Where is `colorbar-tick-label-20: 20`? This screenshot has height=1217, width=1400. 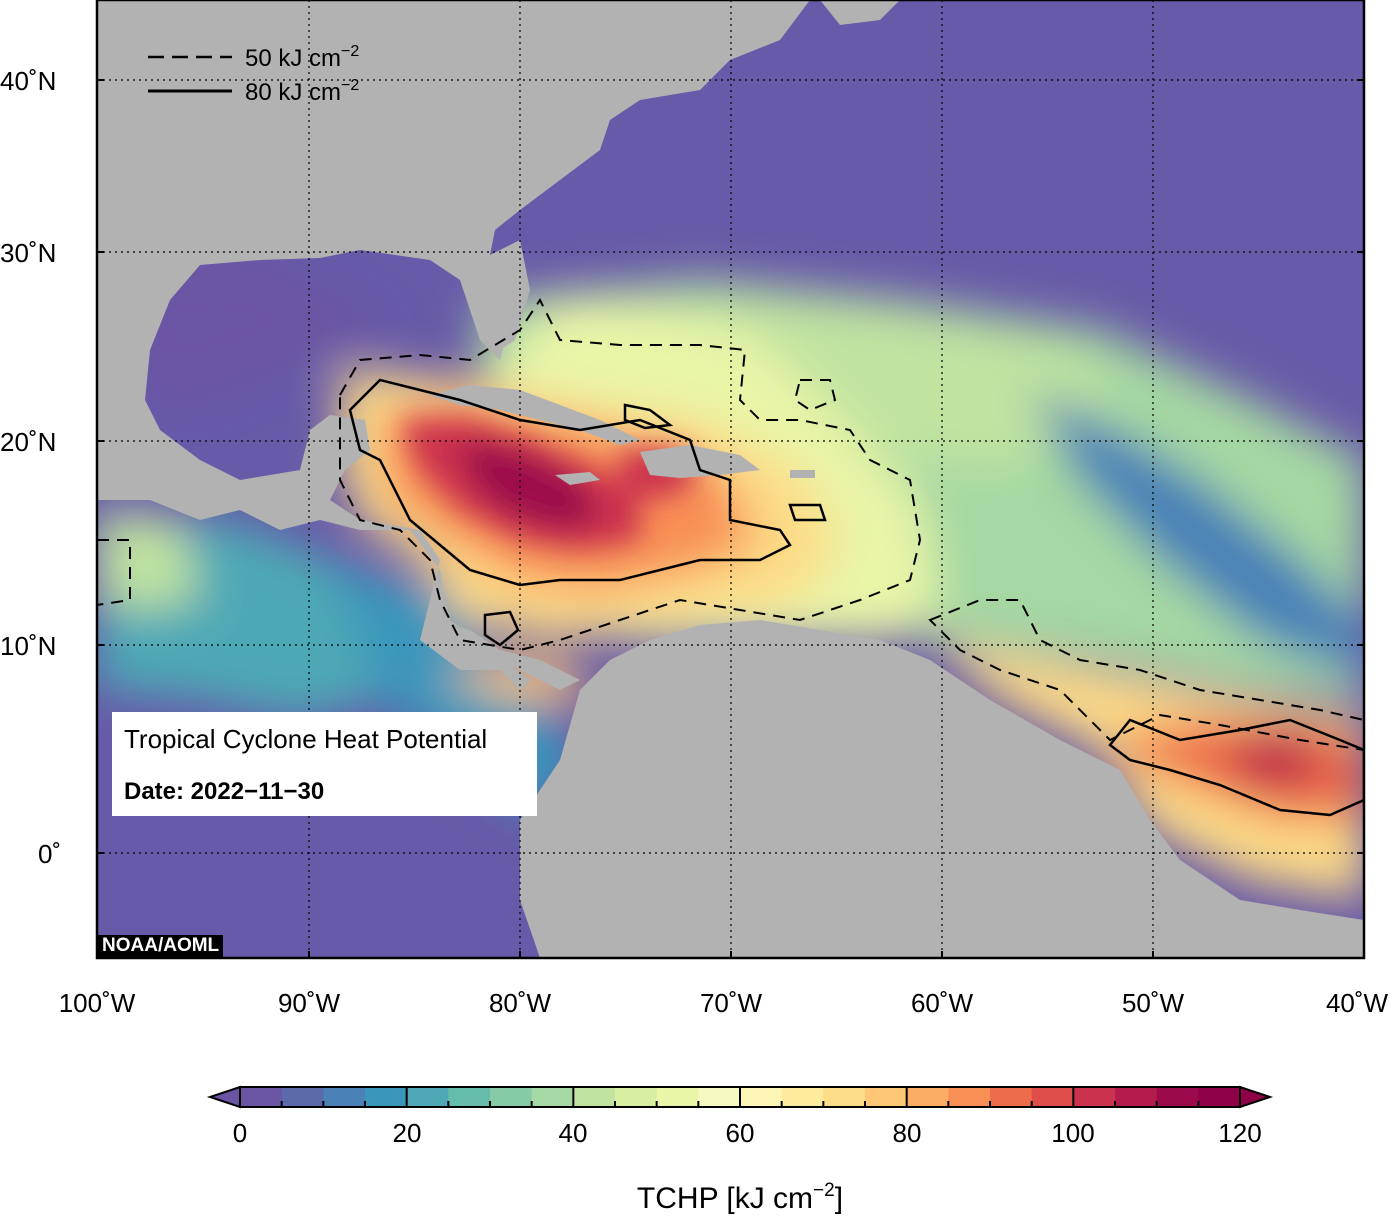 colorbar-tick-label-20: 20 is located at coordinates (407, 1133).